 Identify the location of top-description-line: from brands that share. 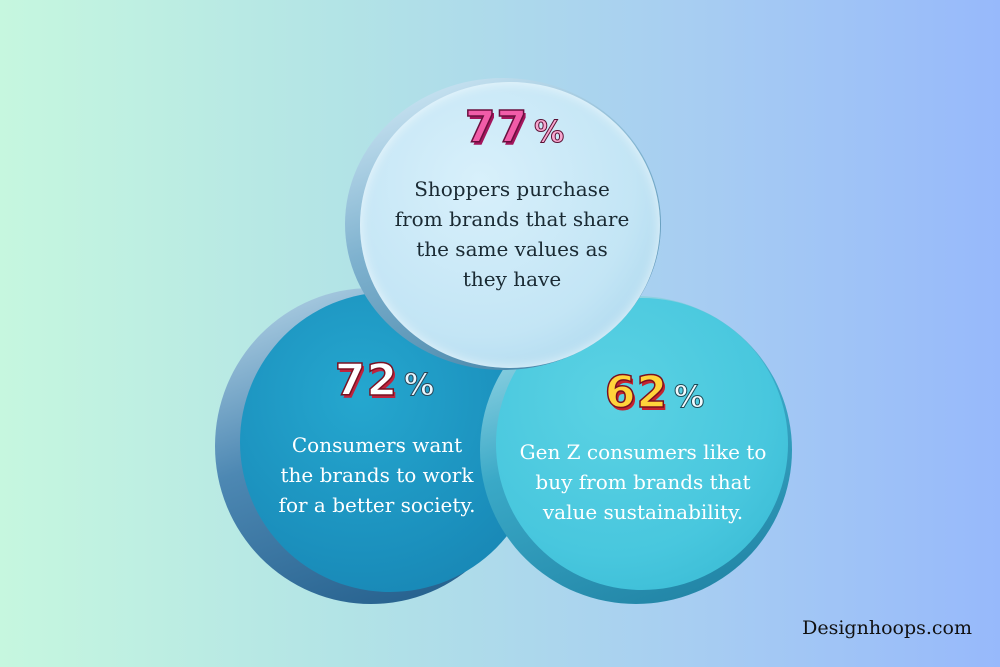
(512, 219).